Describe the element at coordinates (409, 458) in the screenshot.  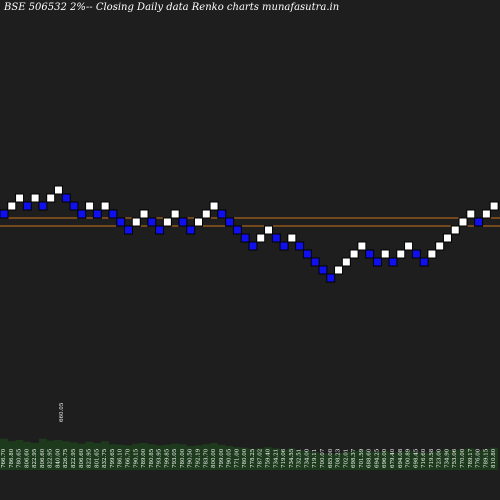
I see `x-tick-label: 700.89` at that location.